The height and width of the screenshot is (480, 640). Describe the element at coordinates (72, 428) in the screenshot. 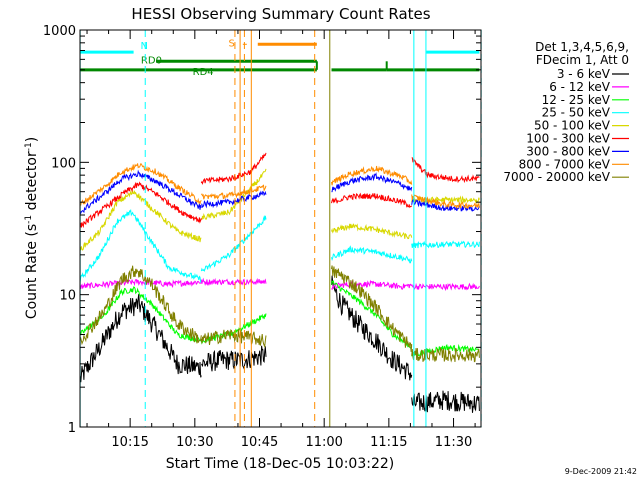

I see `y-tick-label: 1` at that location.